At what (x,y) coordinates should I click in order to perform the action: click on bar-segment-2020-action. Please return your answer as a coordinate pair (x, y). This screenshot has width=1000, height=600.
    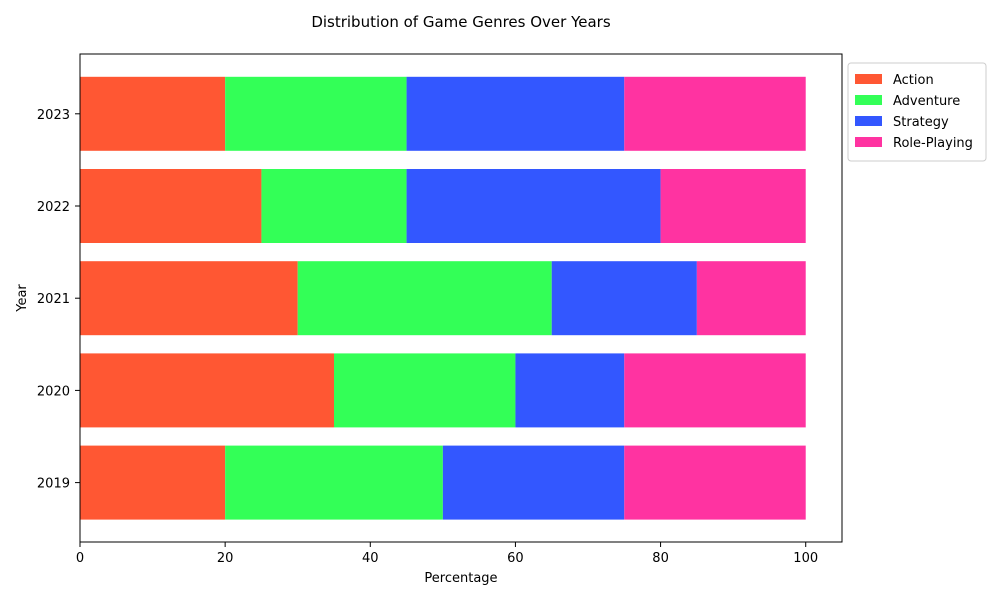
    Looking at the image, I should click on (207, 390).